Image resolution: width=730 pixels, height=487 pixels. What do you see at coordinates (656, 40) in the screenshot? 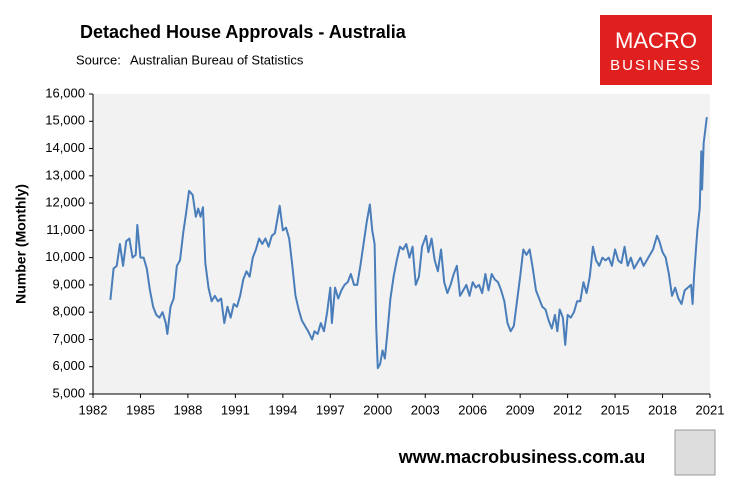
I see `brand-line: MACRO` at bounding box center [656, 40].